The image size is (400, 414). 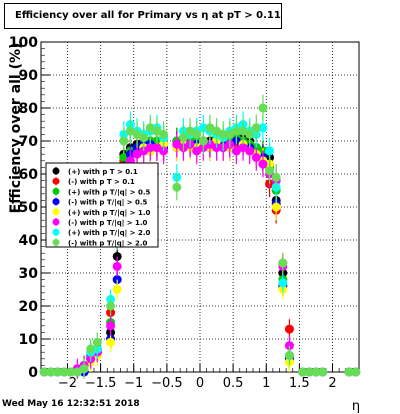 What do you see at coordinates (109, 192) in the screenshot?
I see `legend-label: (+) with p T/|q| > 0.5` at bounding box center [109, 192].